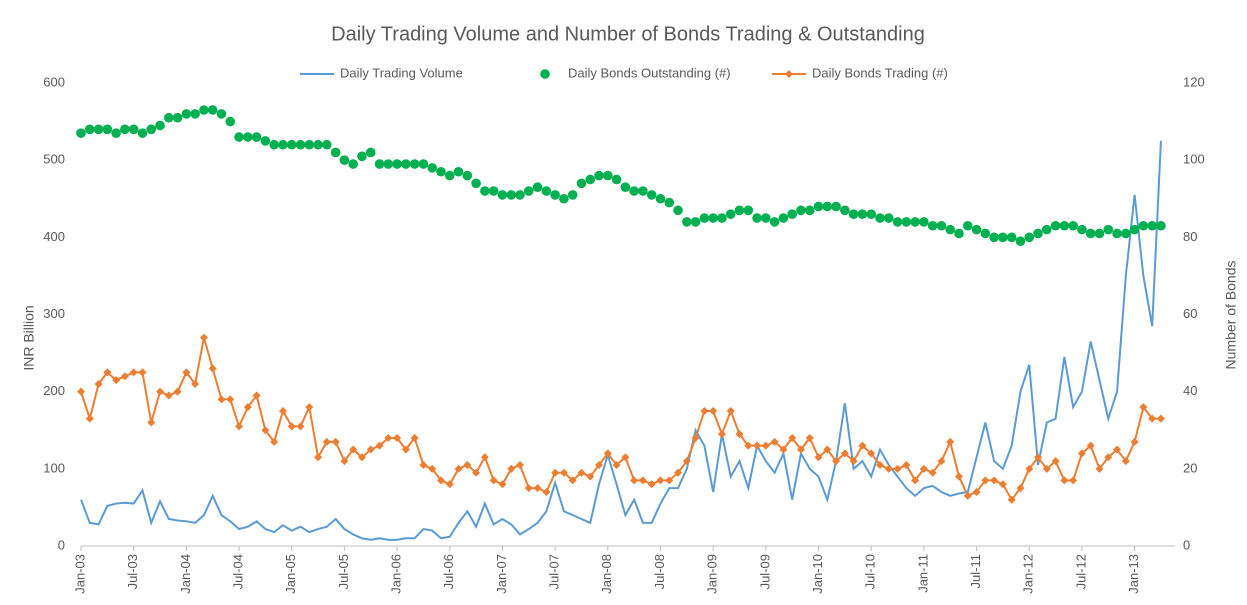 The height and width of the screenshot is (605, 1247). I want to click on x-tick-label: Jul-04, so click(237, 571).